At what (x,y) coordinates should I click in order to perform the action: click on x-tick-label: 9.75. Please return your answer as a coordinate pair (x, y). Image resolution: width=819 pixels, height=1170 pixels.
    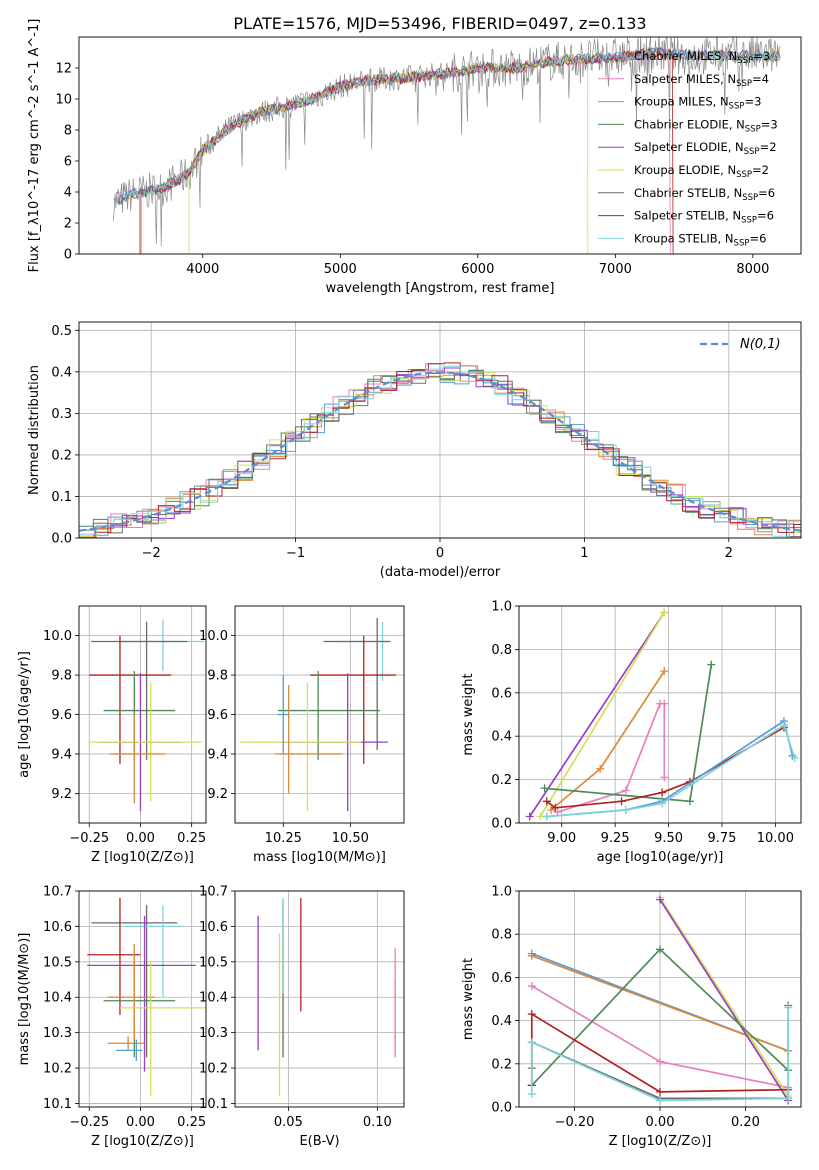
    Looking at the image, I should click on (721, 838).